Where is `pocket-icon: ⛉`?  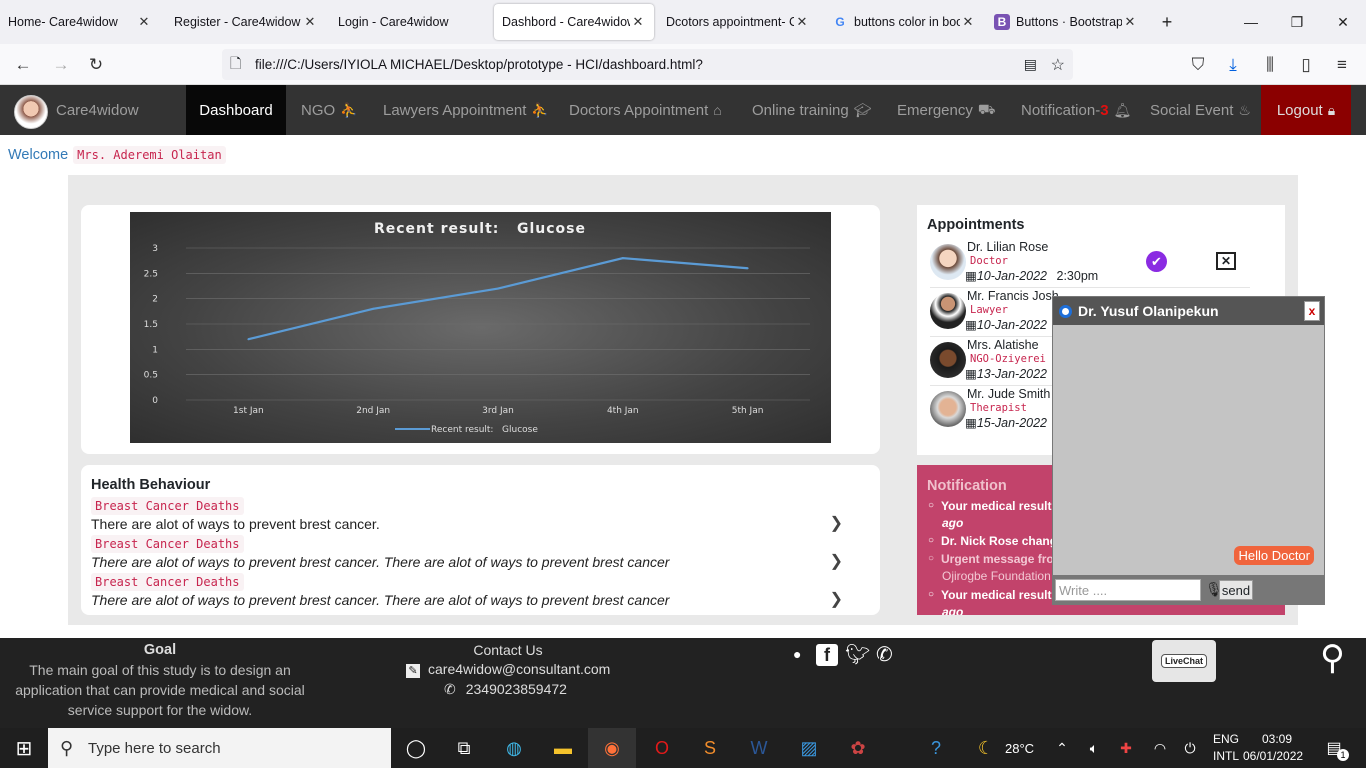
pocket-icon: ⛉ is located at coordinates (1198, 64).